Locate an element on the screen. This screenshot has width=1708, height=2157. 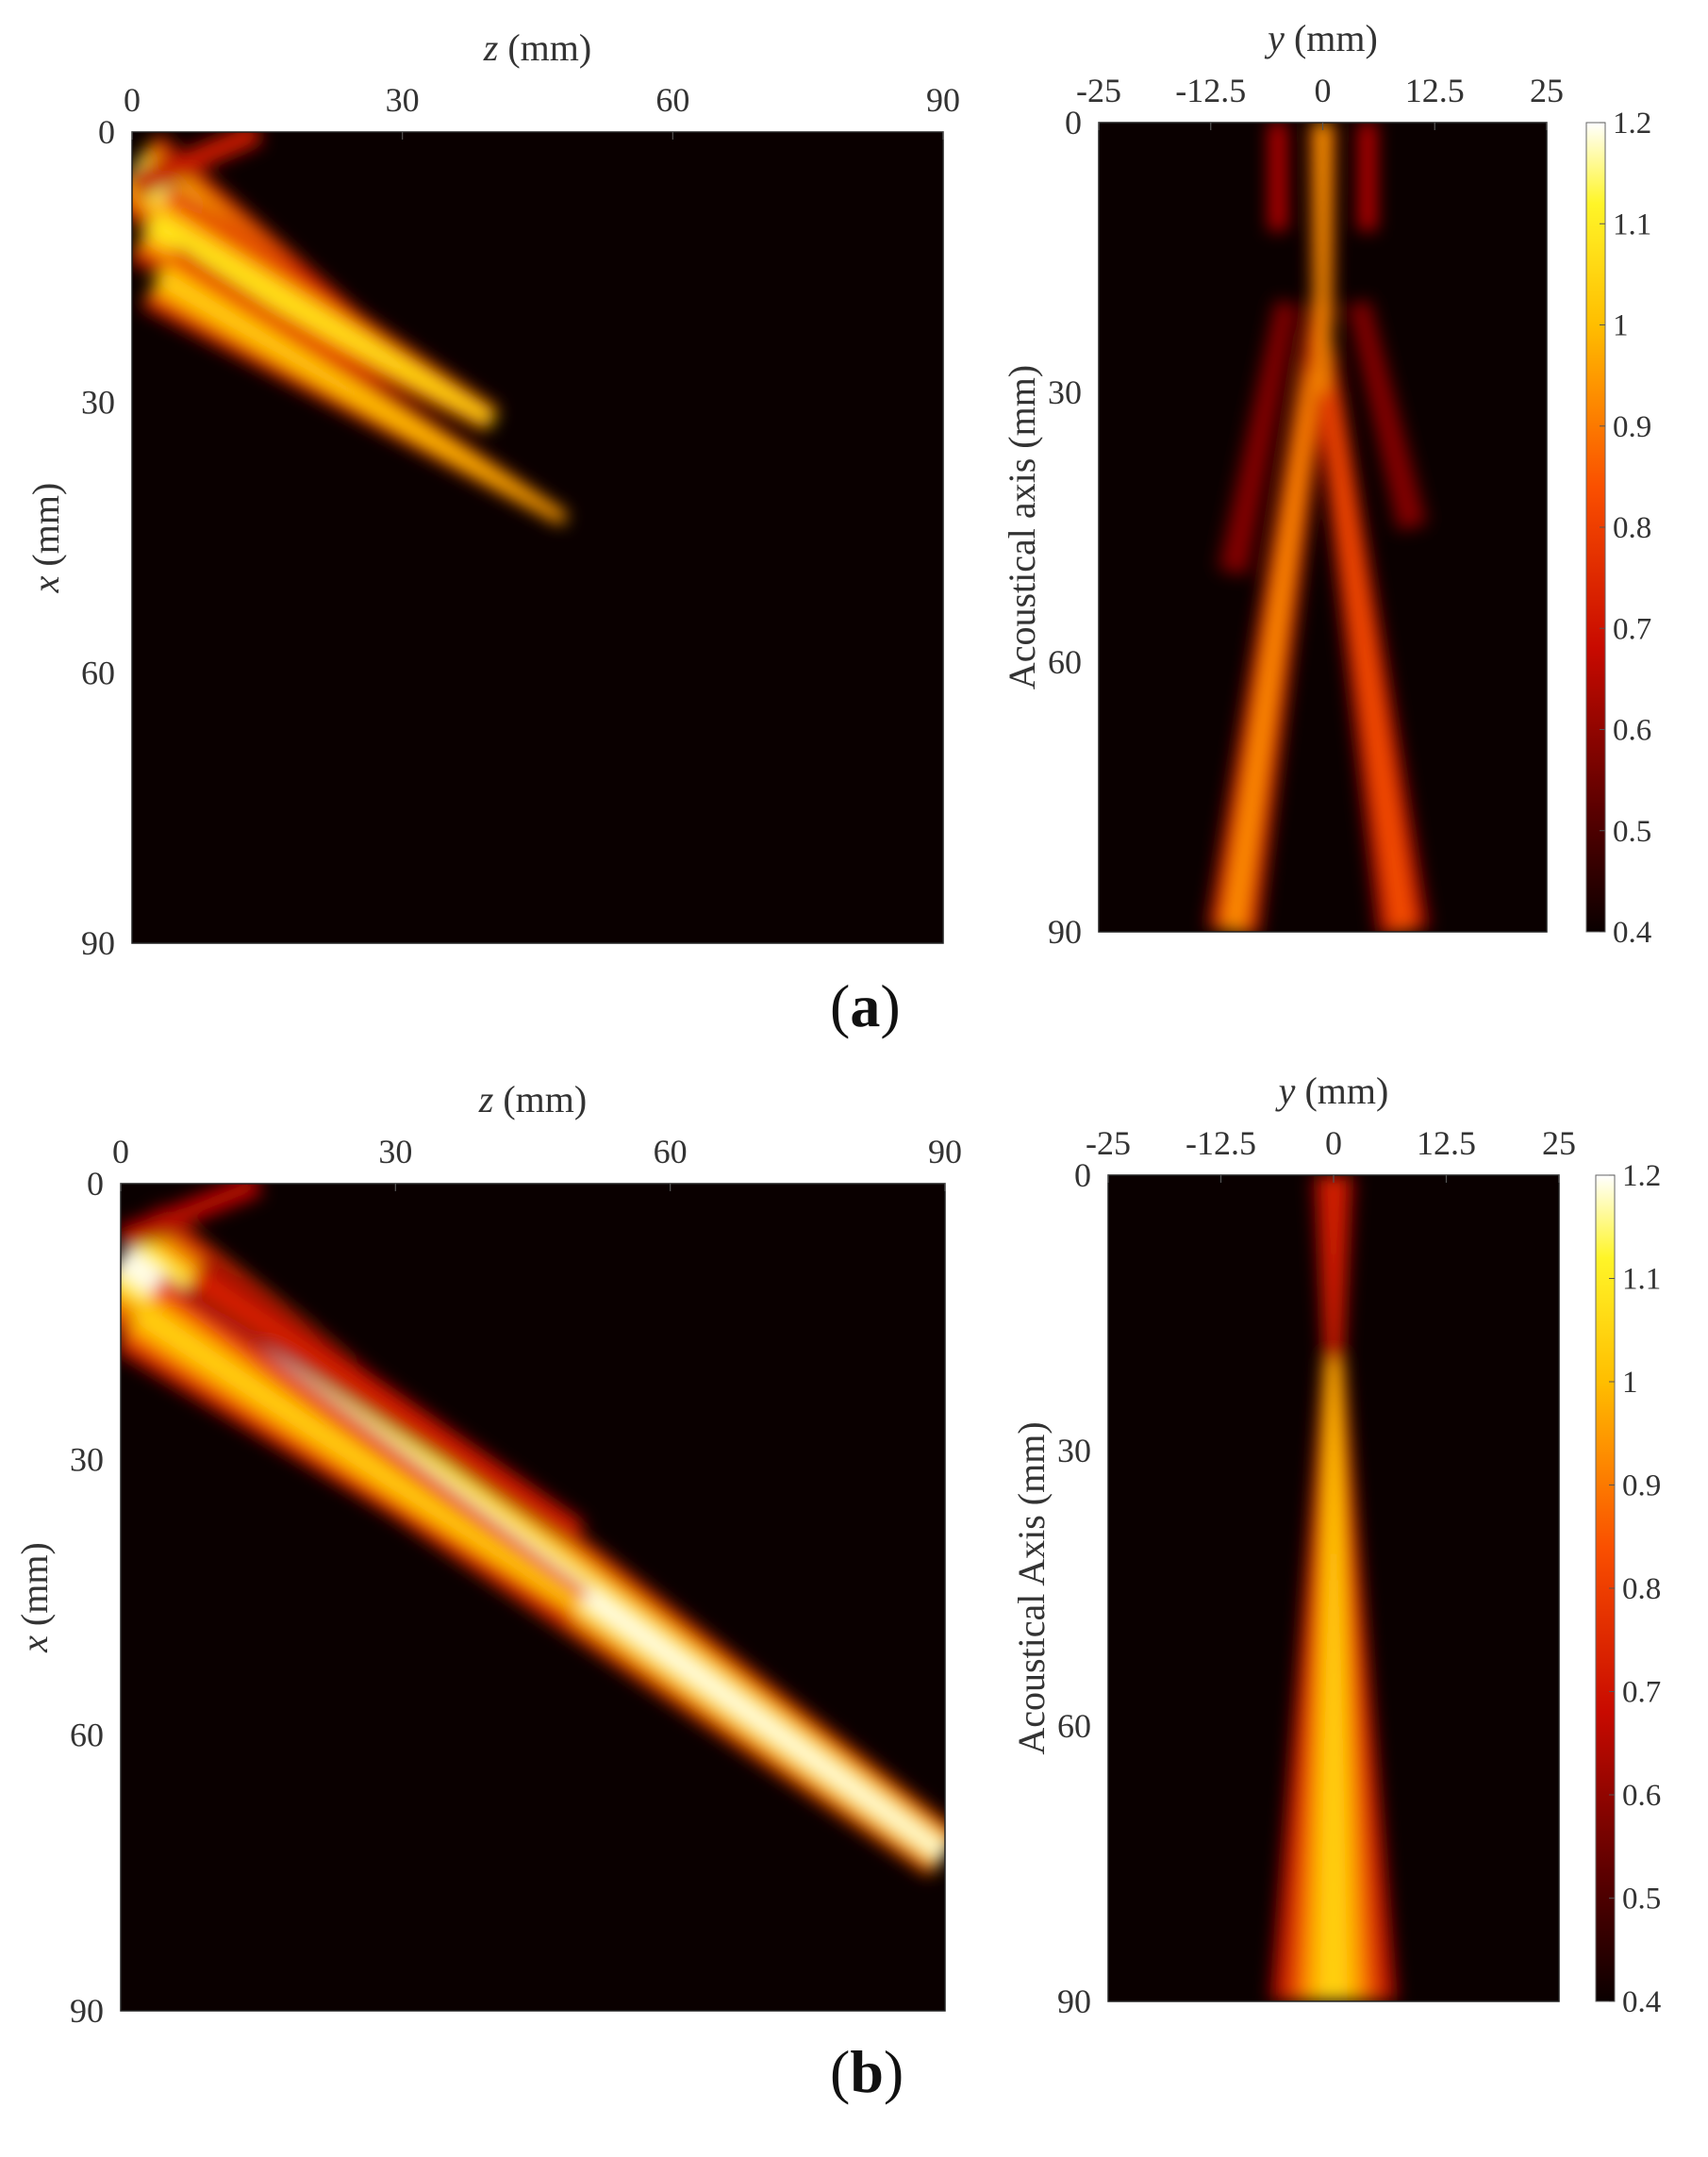
panel-label-b-close: ) is located at coordinates (893, 2071).